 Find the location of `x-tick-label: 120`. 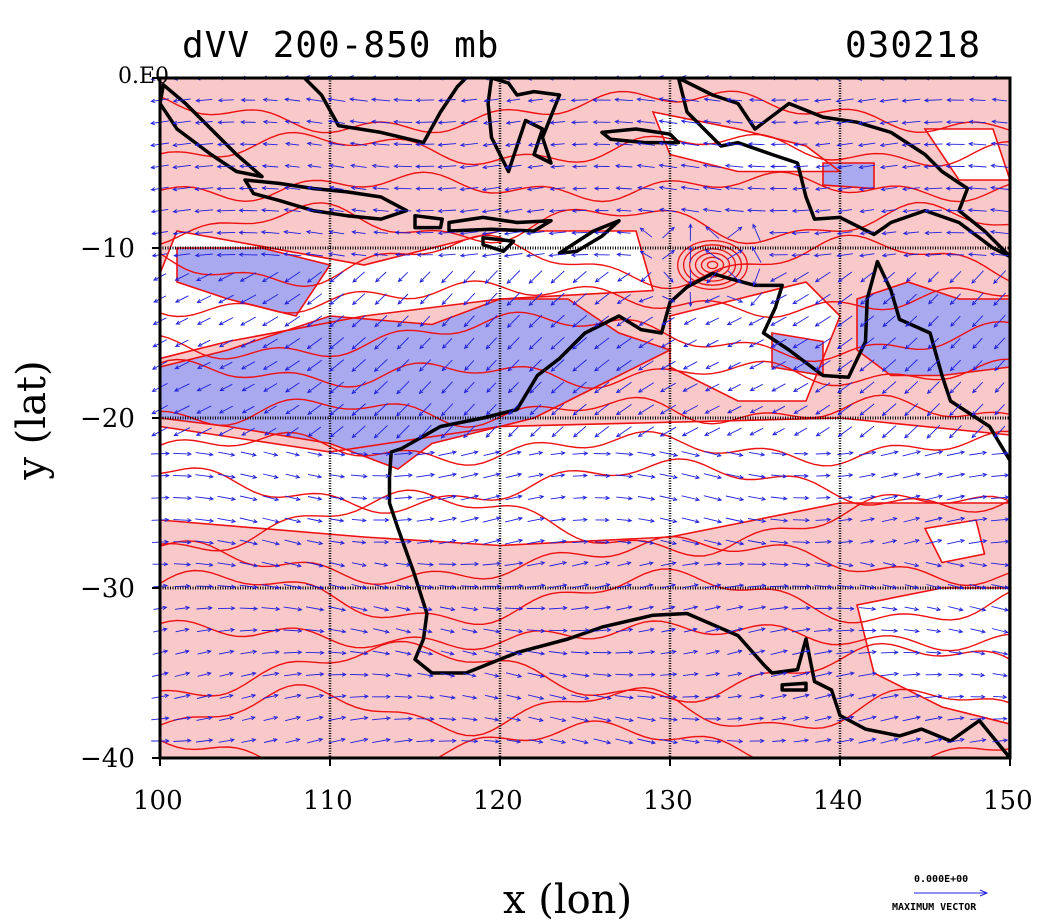

x-tick-label: 120 is located at coordinates (498, 801).